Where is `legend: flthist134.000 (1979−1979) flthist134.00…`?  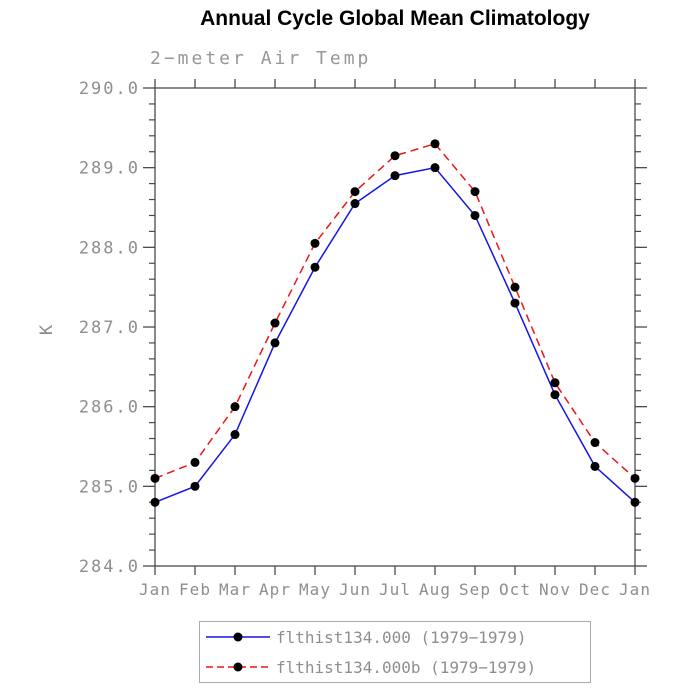 legend: flthist134.000 (1979−1979) flthist134.00… is located at coordinates (395, 652).